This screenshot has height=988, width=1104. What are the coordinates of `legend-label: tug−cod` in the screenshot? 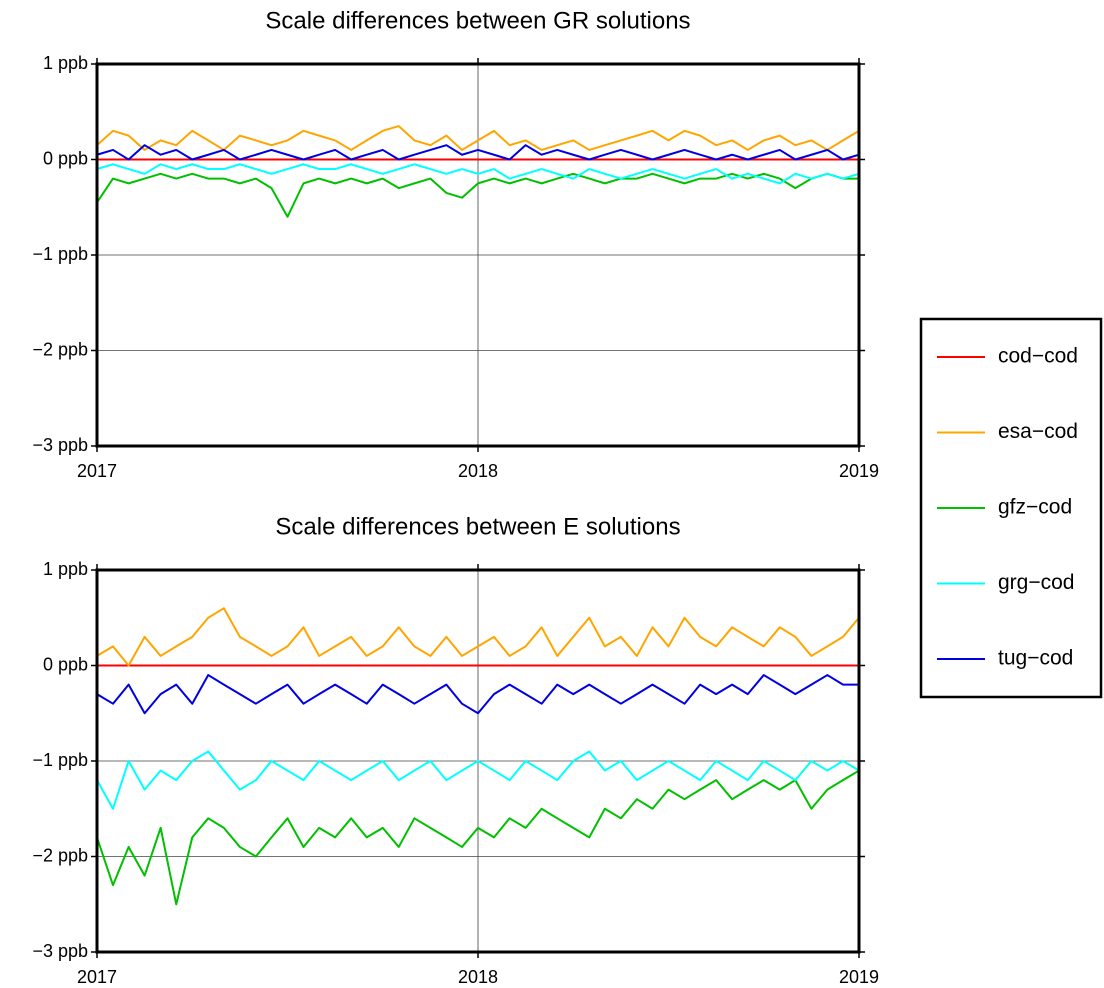 It's located at (1035, 658).